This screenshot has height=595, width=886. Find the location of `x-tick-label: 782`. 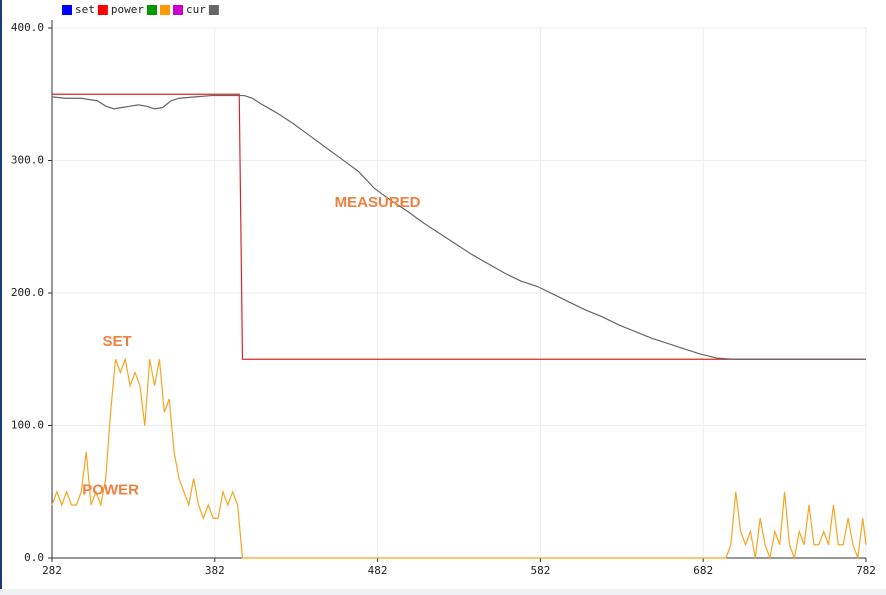

x-tick-label: 782 is located at coordinates (866, 570).